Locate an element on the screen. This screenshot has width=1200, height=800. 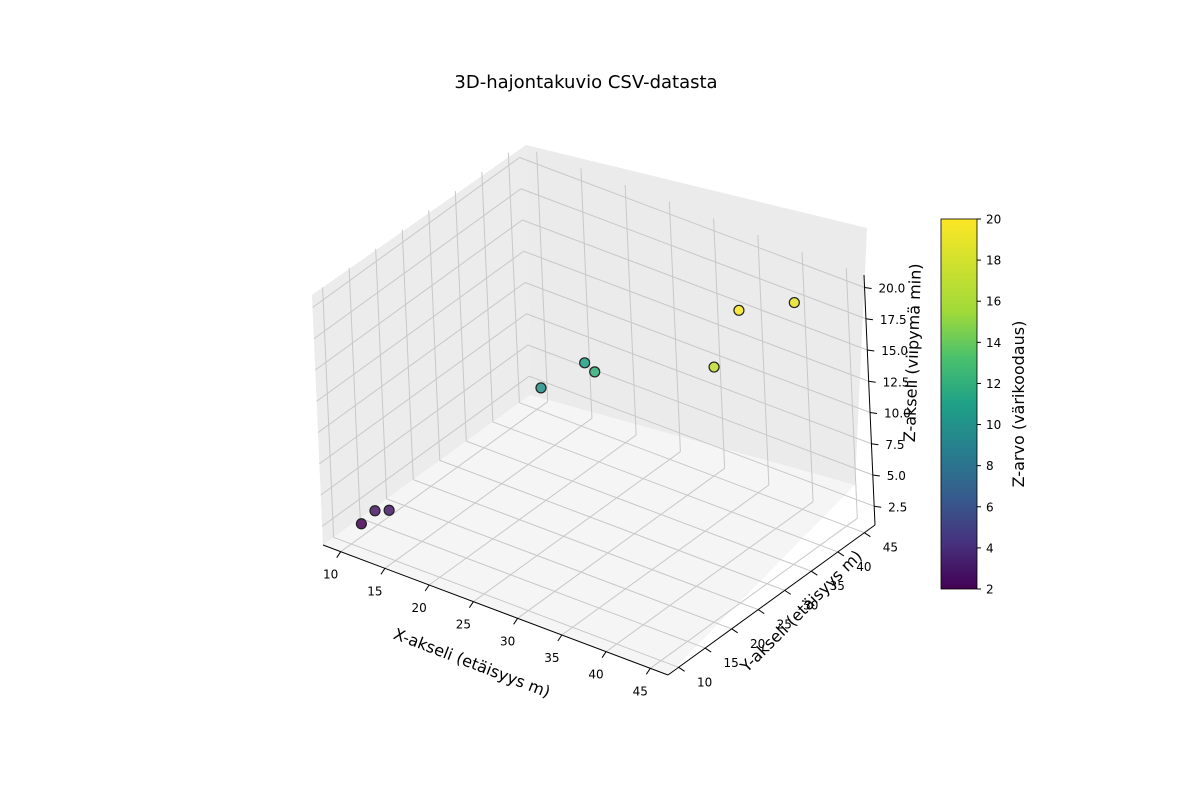
z-axis-line is located at coordinates (869, 400).